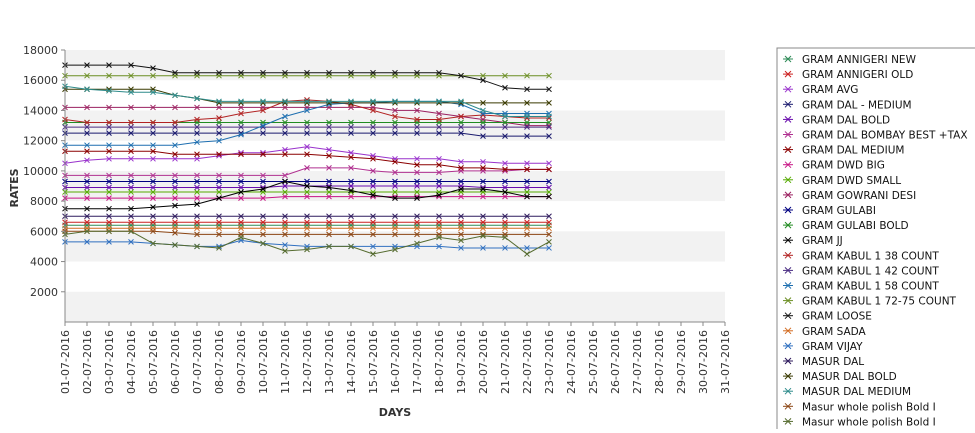 This screenshot has width=975, height=433. What do you see at coordinates (615, 362) in the screenshot?
I see `x-tick-label: 26-07-2016` at bounding box center [615, 362].